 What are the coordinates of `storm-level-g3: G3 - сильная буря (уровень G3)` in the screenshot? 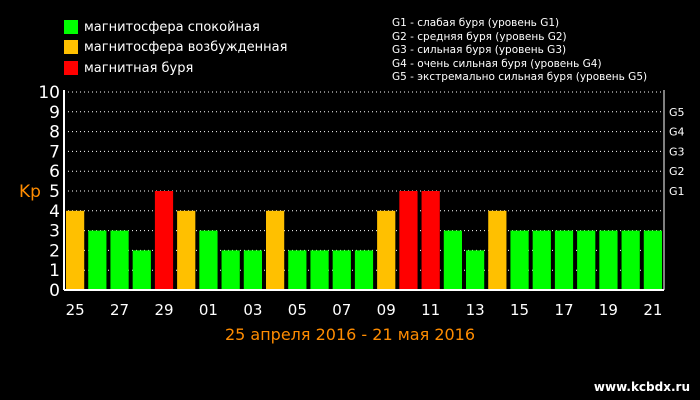 It's located at (479, 50).